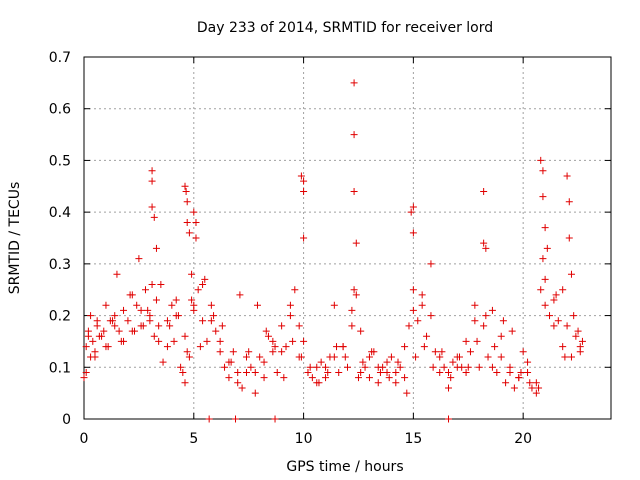 The height and width of the screenshot is (480, 640). What do you see at coordinates (413, 439) in the screenshot?
I see `x-tick-label: 15` at bounding box center [413, 439].